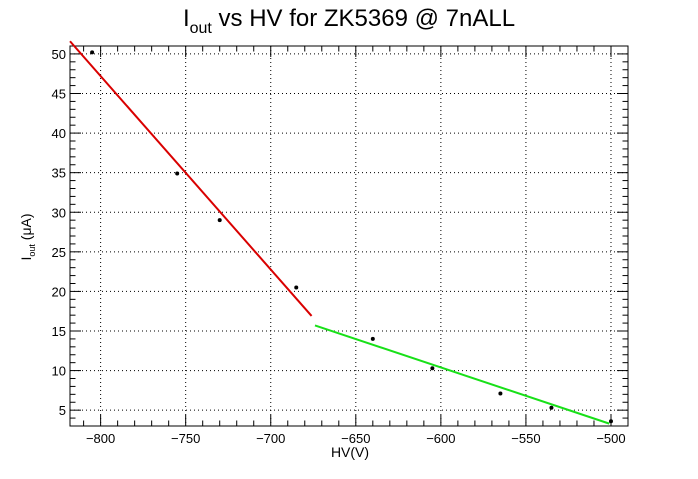 The height and width of the screenshot is (479, 698). Describe the element at coordinates (59, 371) in the screenshot. I see `y-tick-label: 10` at that location.